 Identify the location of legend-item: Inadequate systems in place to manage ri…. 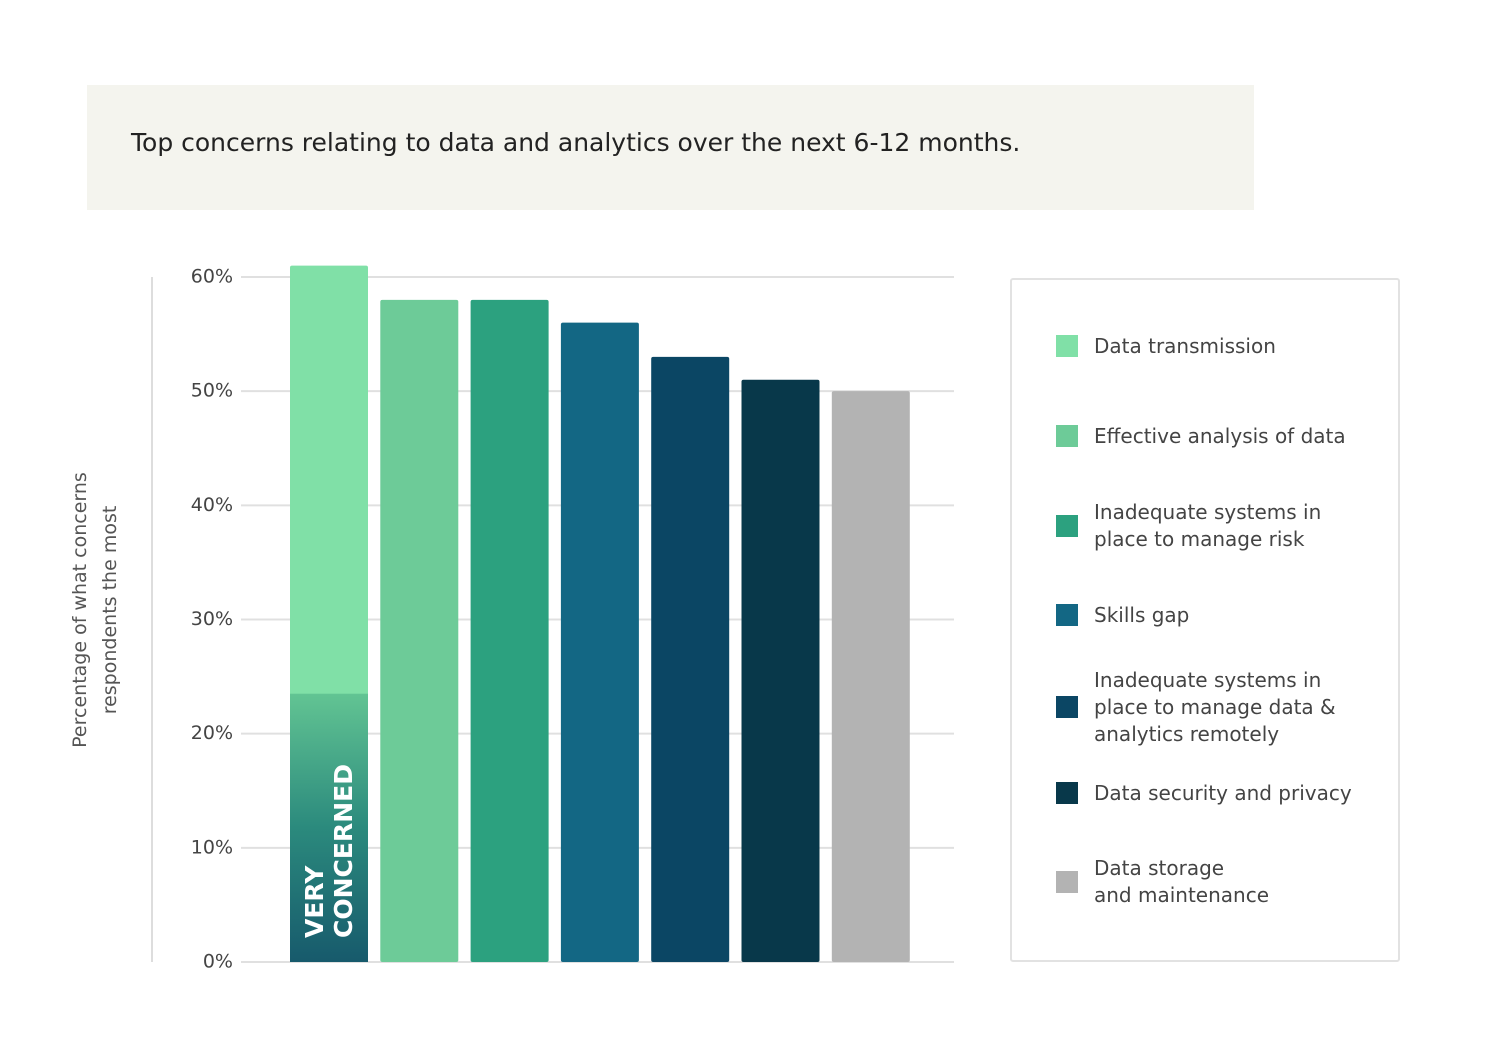
(1221, 526).